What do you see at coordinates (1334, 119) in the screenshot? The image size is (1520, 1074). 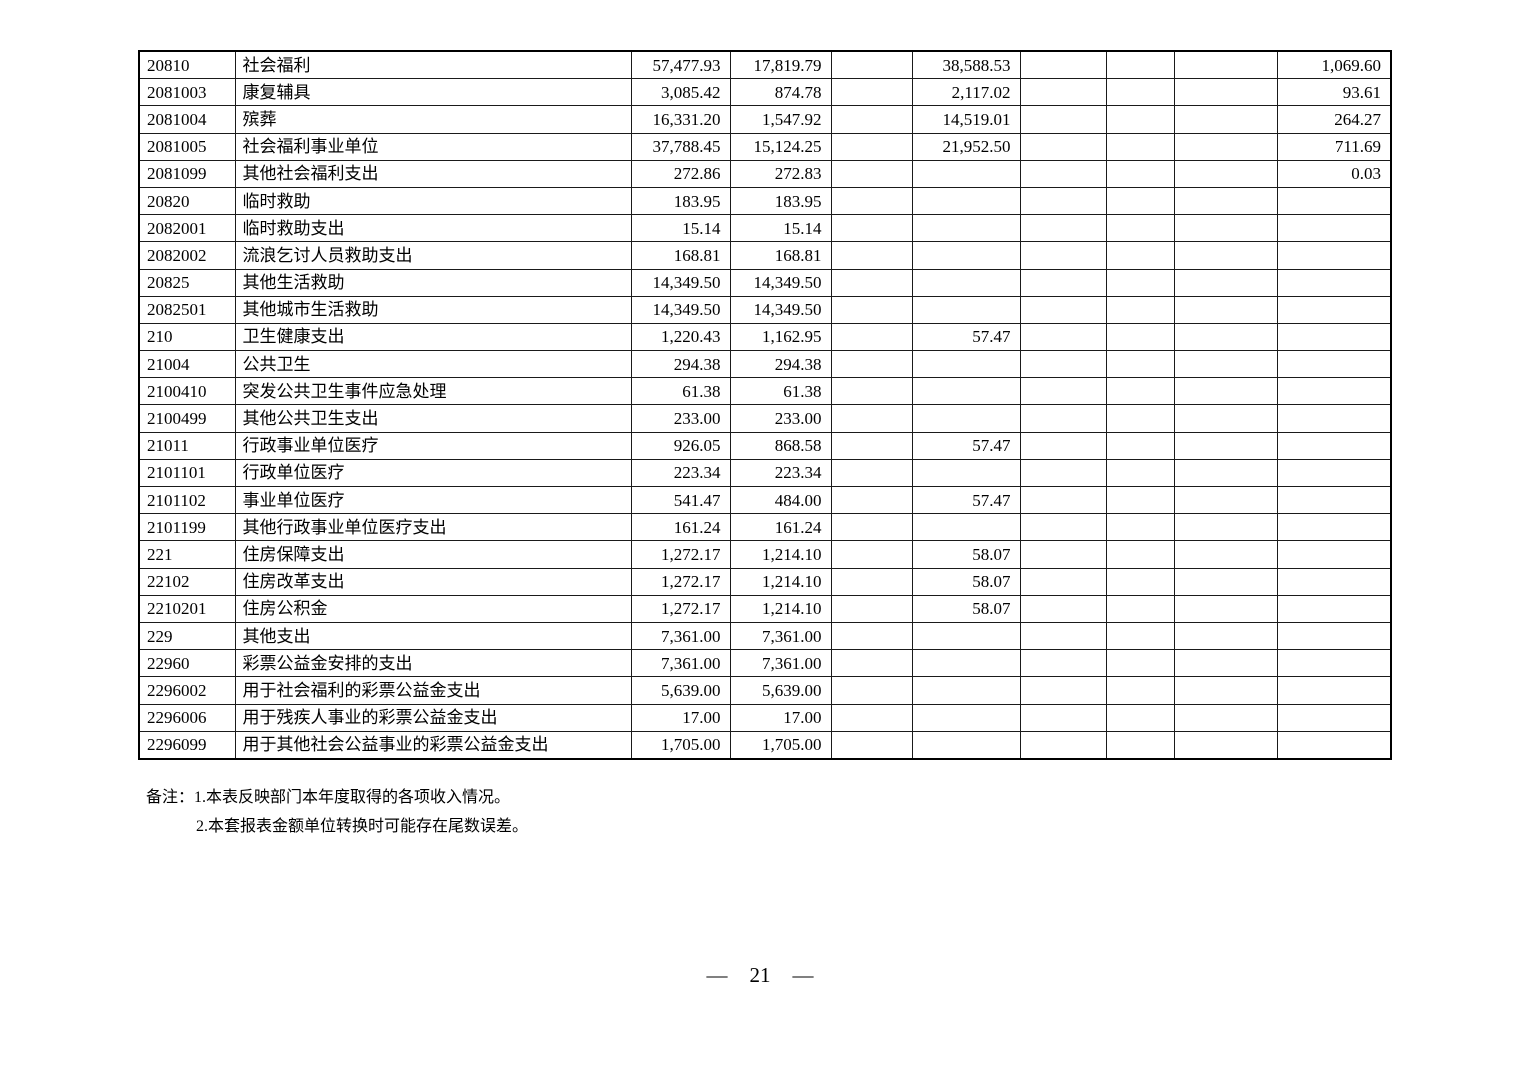 I see `value-cell: 264.27` at bounding box center [1334, 119].